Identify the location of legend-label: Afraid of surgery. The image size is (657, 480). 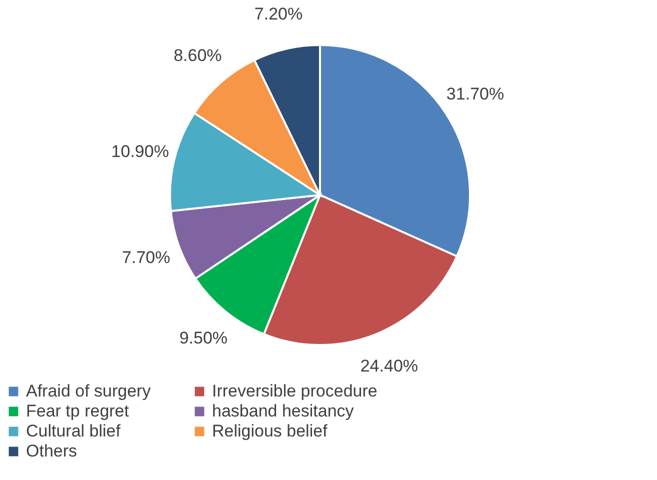
(89, 391).